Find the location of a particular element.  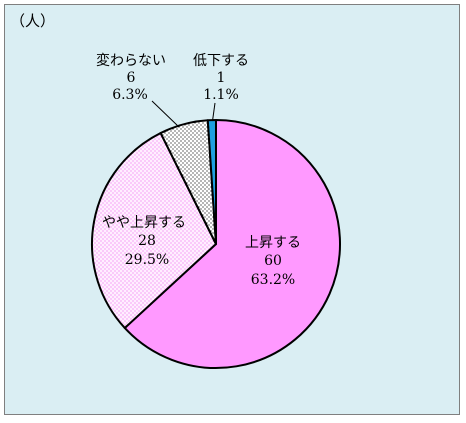

slice-value-decline: 1 is located at coordinates (221, 78).